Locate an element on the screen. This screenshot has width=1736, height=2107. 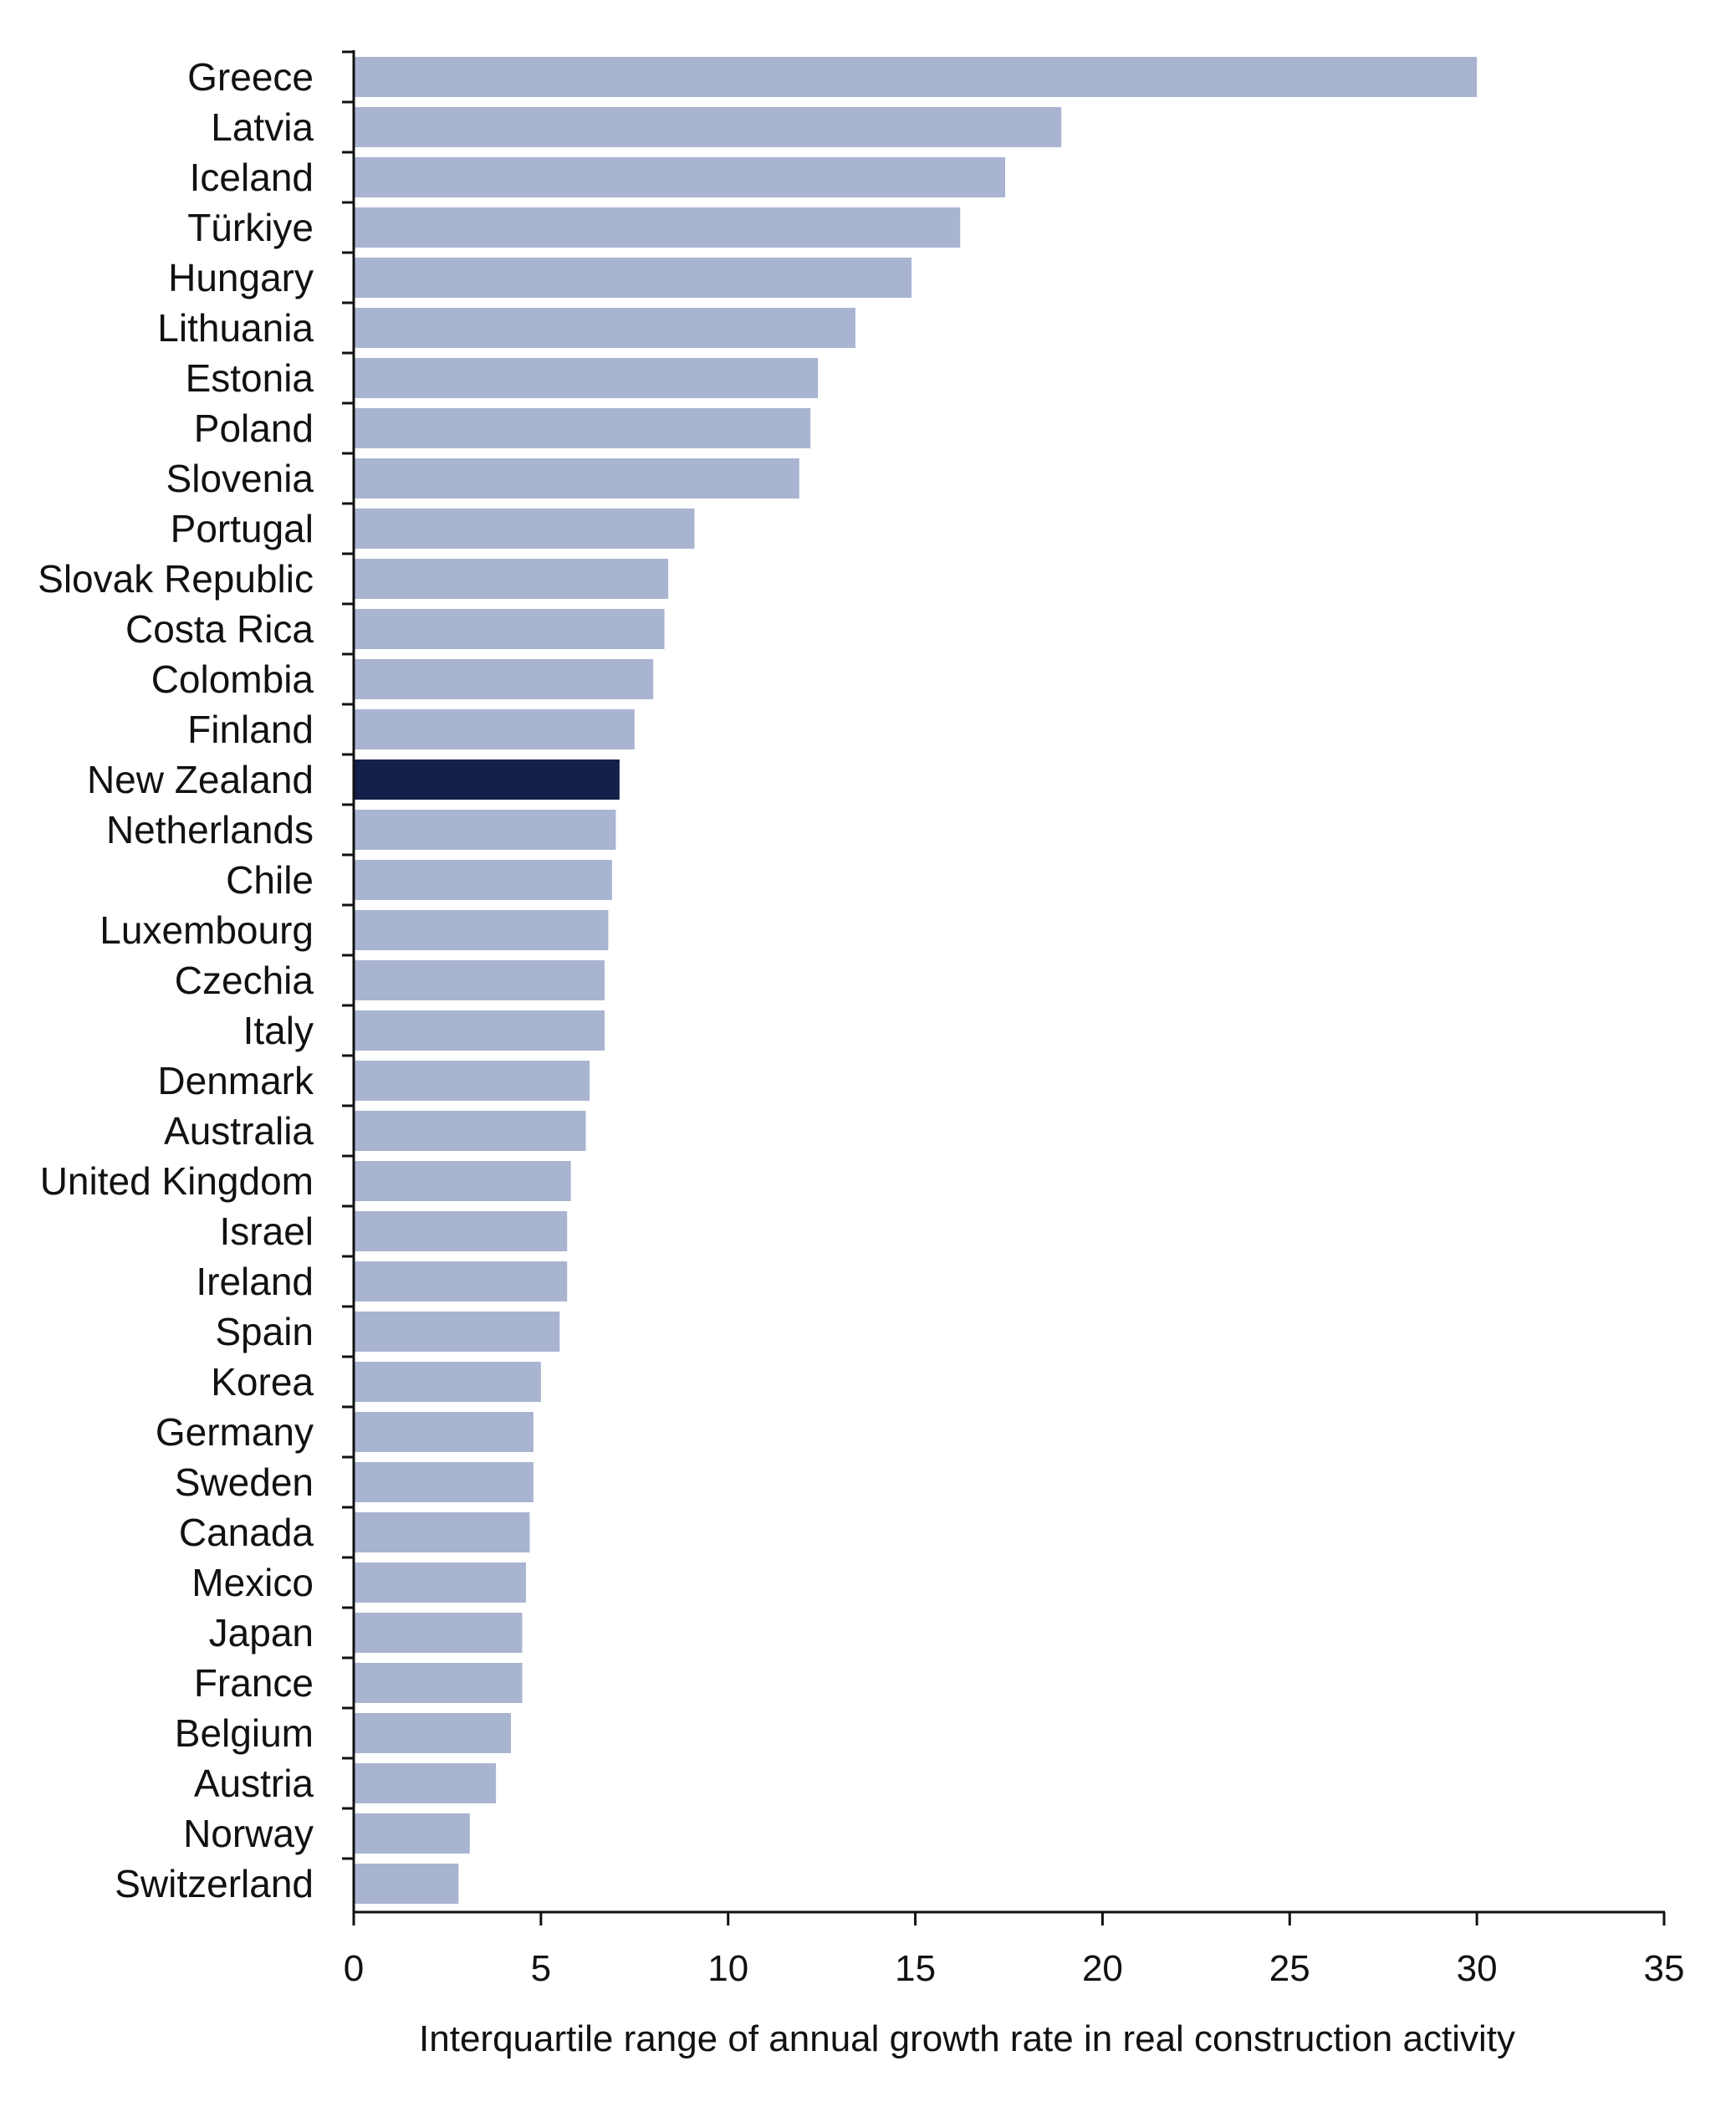
bar-hungary is located at coordinates (633, 278).